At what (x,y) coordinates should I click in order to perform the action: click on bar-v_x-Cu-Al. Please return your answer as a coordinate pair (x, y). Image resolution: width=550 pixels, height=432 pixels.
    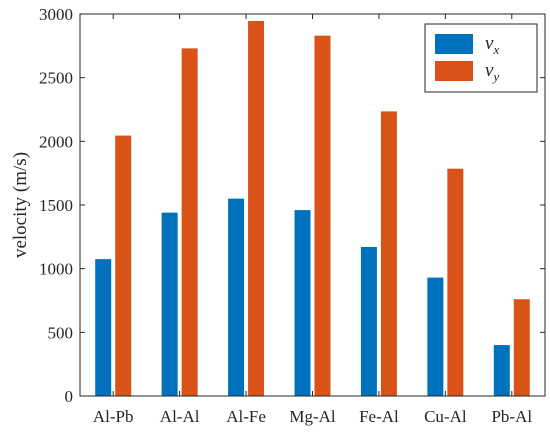
    Looking at the image, I should click on (435, 336).